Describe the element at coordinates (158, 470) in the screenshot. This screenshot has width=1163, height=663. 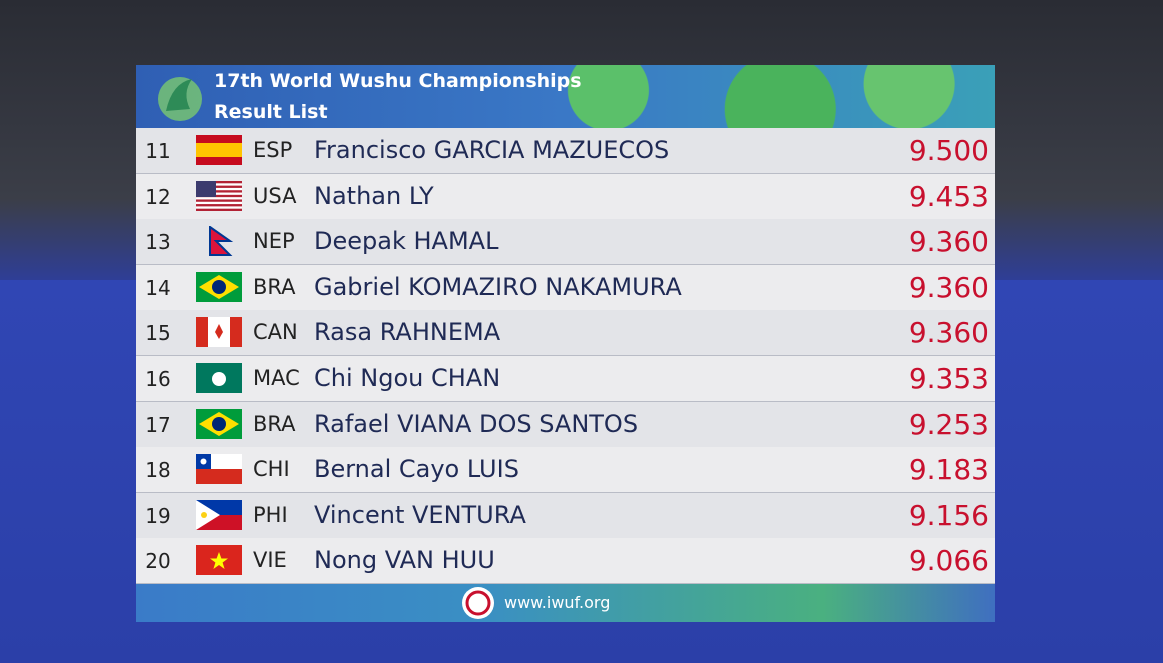
I see `rank: 18` at that location.